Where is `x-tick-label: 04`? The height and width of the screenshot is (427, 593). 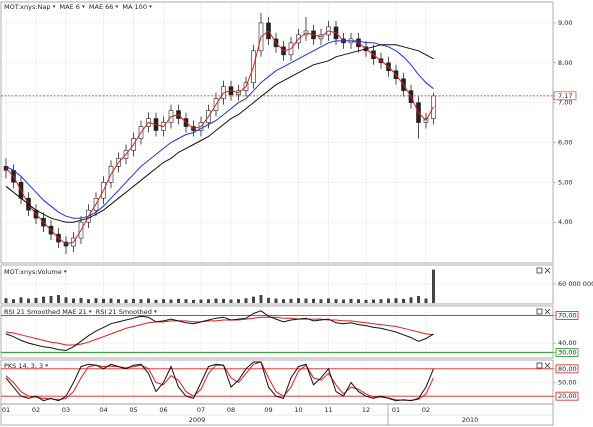
x-tick-label: 04 is located at coordinates (103, 410).